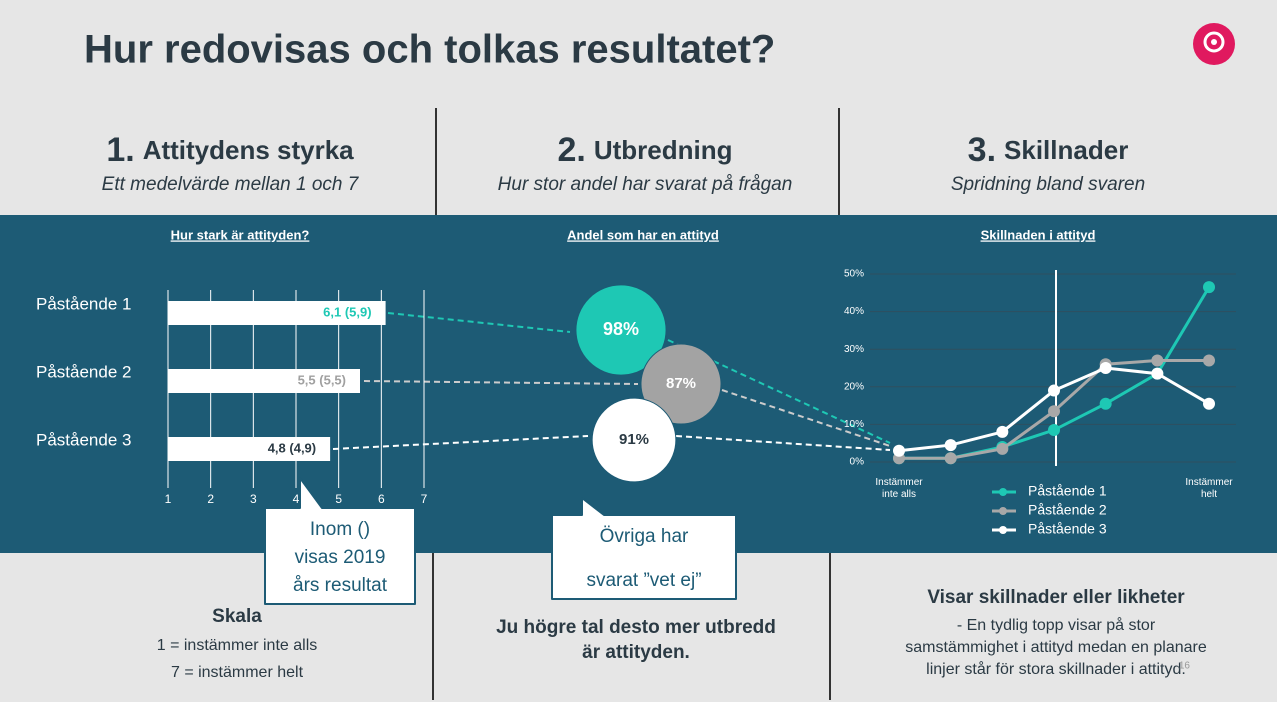  What do you see at coordinates (636, 652) in the screenshot?
I see `footer-heading: är attityden.` at bounding box center [636, 652].